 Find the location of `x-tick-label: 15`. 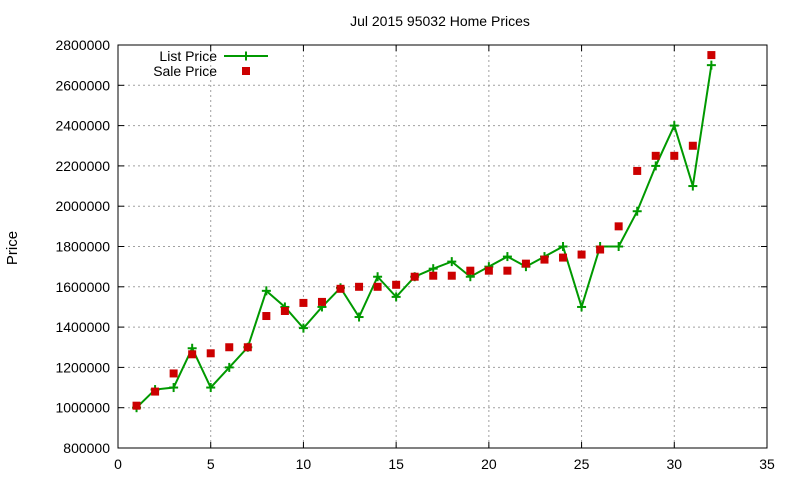

x-tick-label: 15 is located at coordinates (396, 464).